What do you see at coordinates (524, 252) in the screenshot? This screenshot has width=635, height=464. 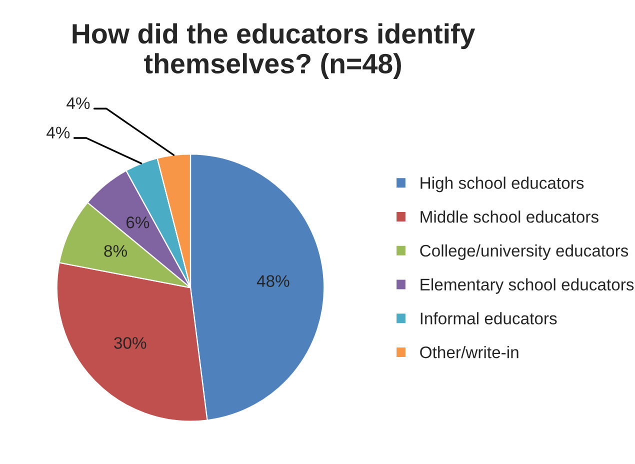 I see `legend-label: College/university educators` at bounding box center [524, 252].